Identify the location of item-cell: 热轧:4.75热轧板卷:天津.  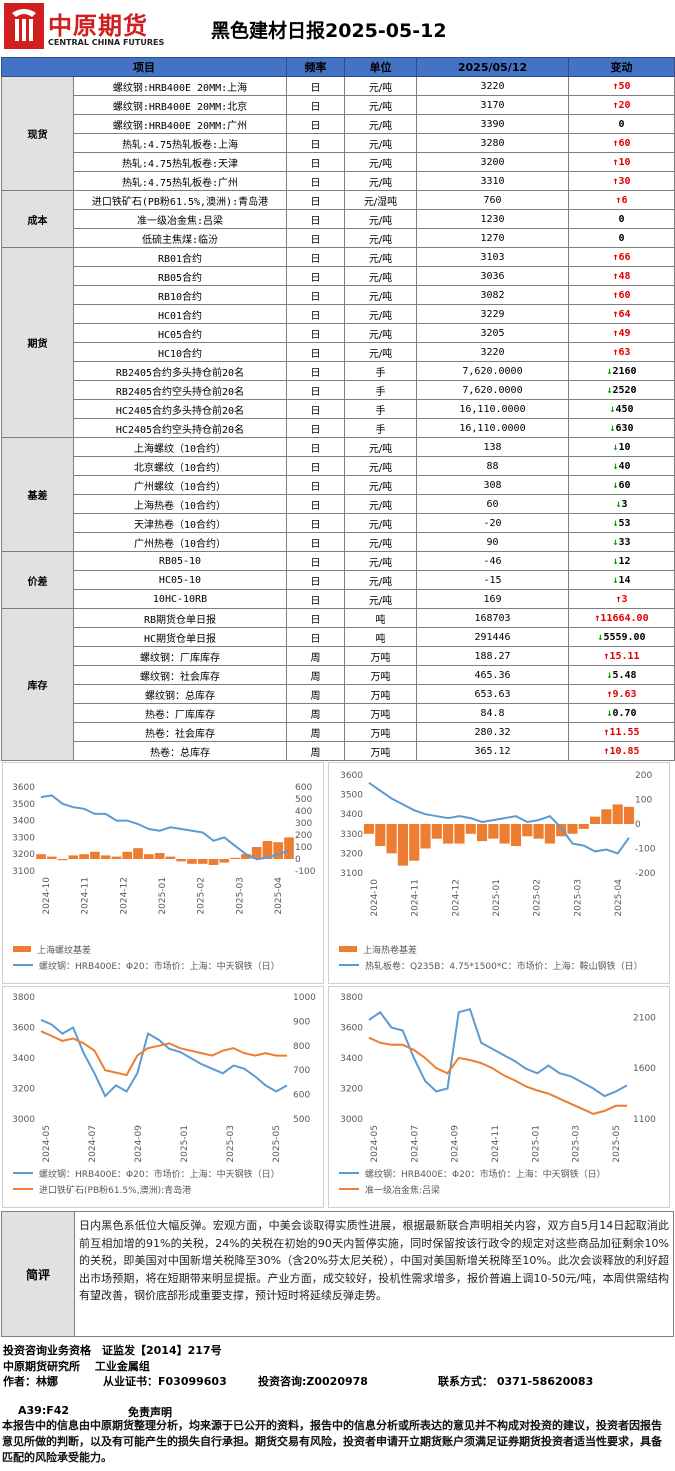
(180, 162).